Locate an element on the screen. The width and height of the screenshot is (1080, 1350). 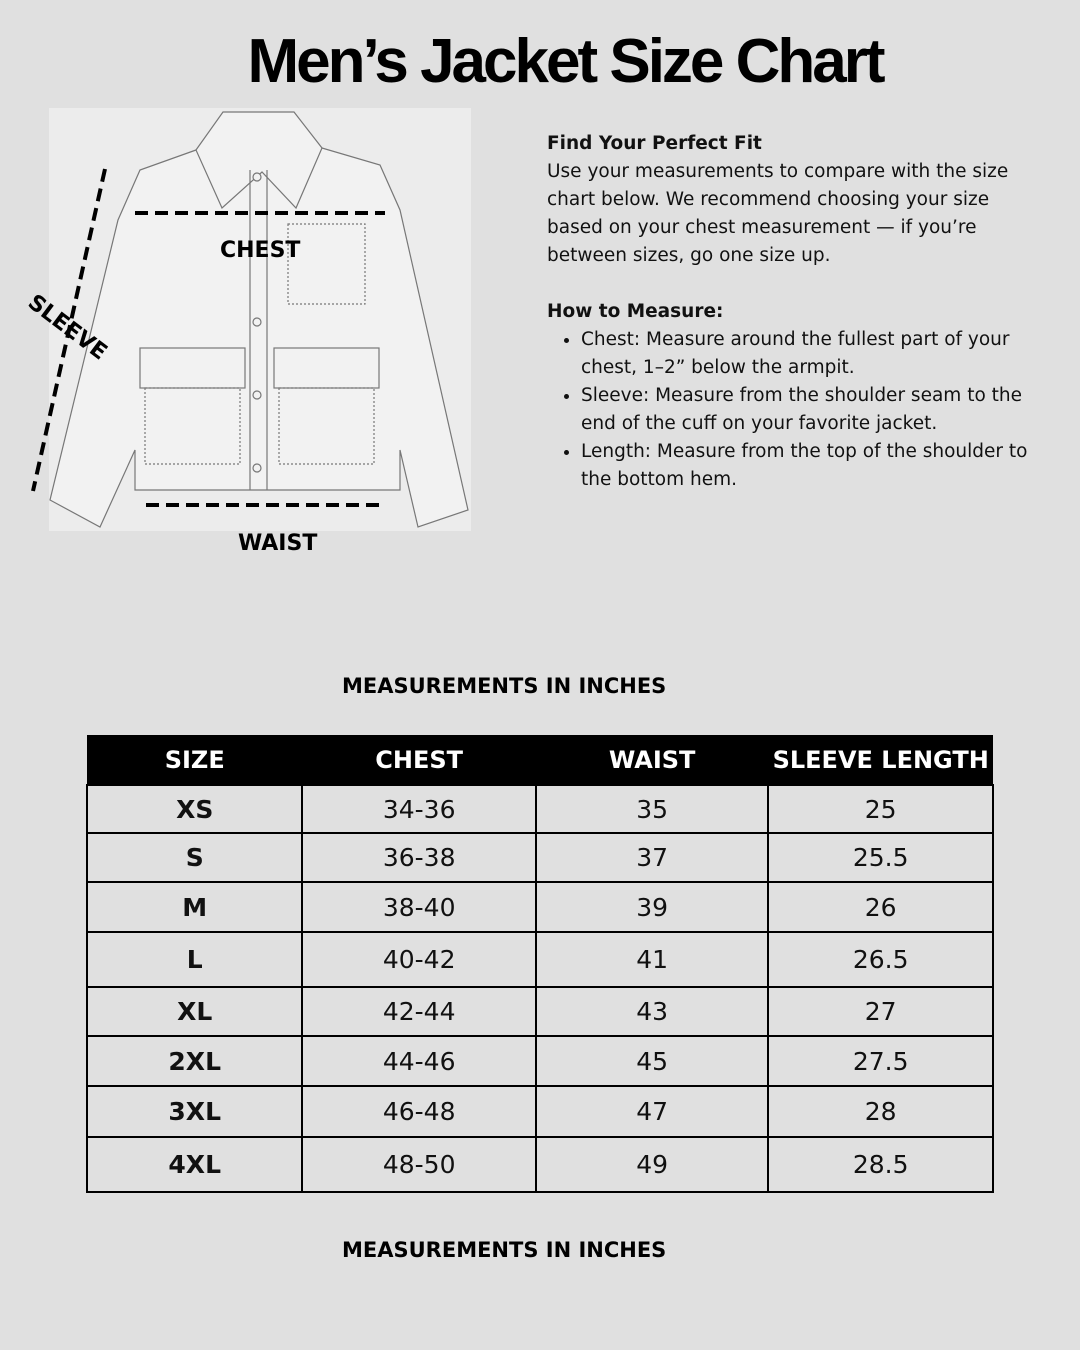
waist-cell: 37 is located at coordinates (652, 857).